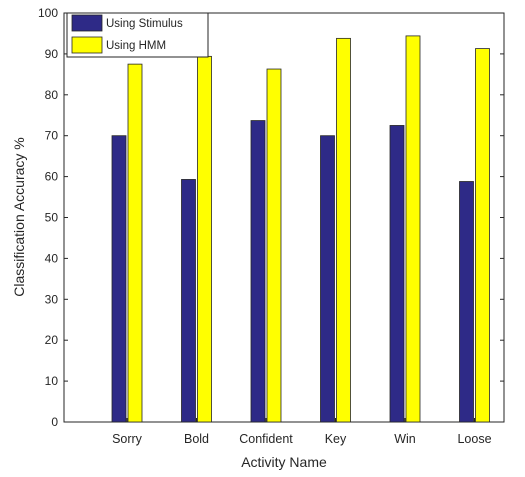 The width and height of the screenshot is (525, 477). What do you see at coordinates (87, 23) in the screenshot?
I see `legend-swatch-stimulus` at bounding box center [87, 23].